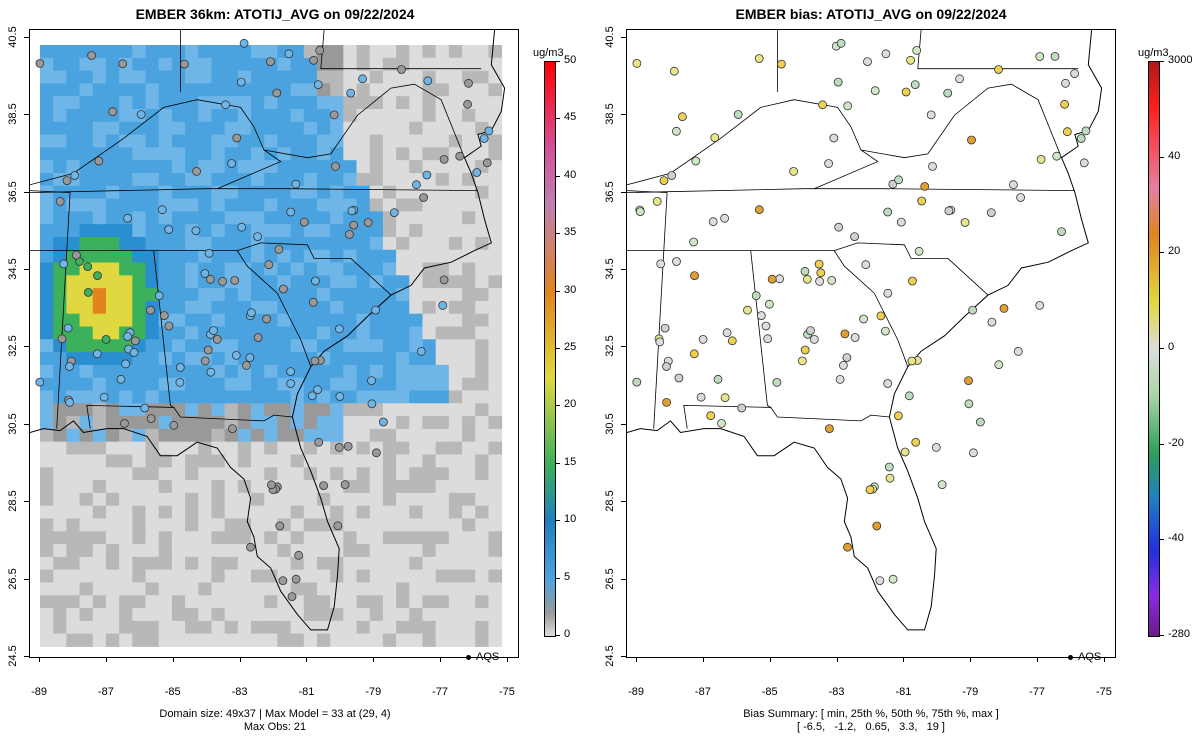 The width and height of the screenshot is (1200, 750). What do you see at coordinates (871, 308) in the screenshot?
I see `state-boundary` at bounding box center [871, 308].